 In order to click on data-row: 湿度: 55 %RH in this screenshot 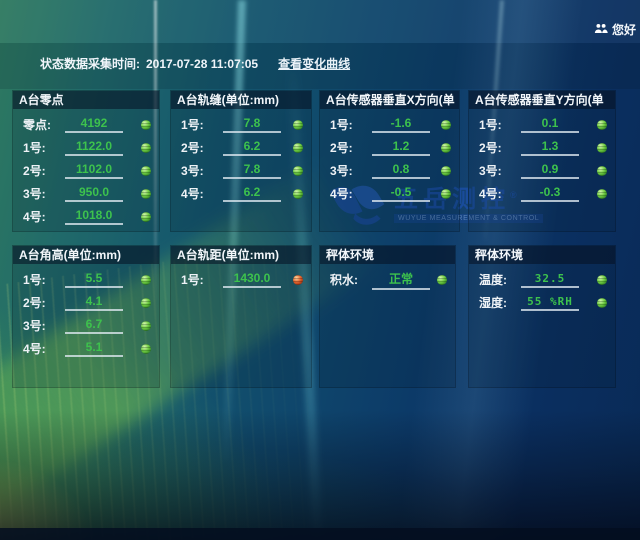, I will do `click(542, 302)`.